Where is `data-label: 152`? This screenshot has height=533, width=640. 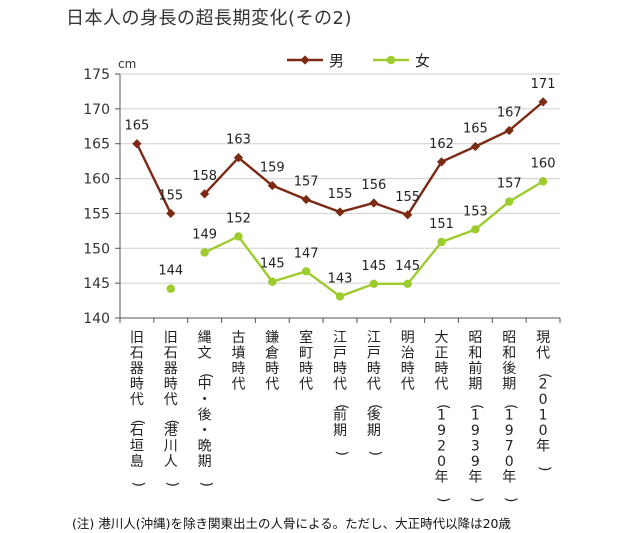
data-label: 152 is located at coordinates (238, 218).